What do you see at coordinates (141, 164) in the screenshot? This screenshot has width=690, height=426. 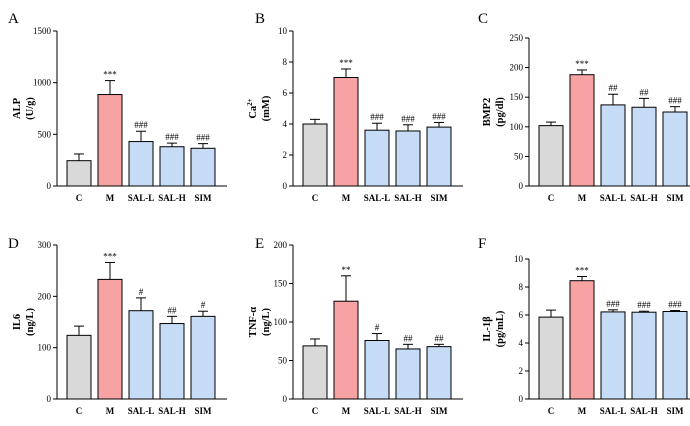 I see `panel-a-bar-sal-l` at bounding box center [141, 164].